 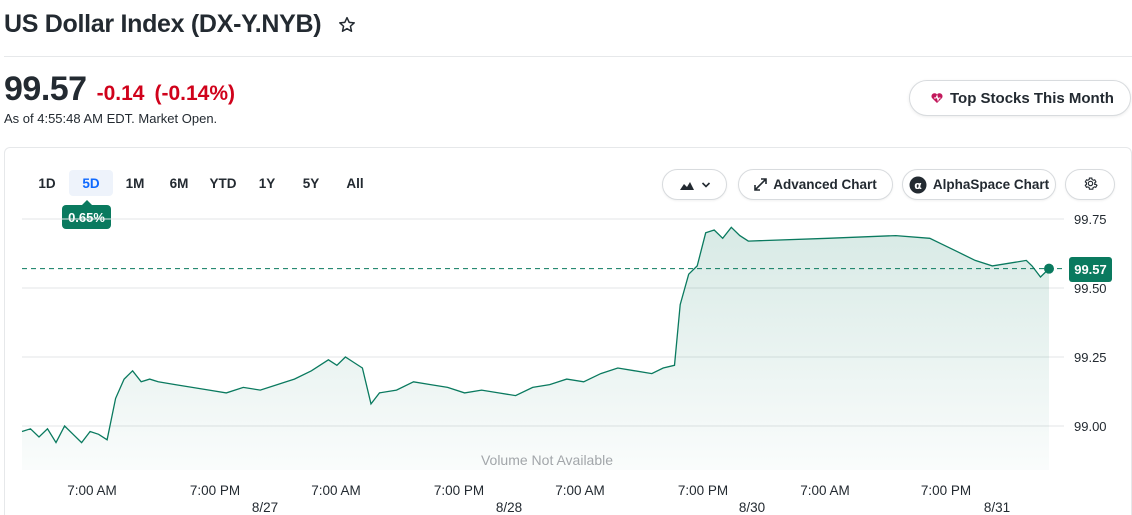 I want to click on last-price-dot, so click(x=1049, y=268).